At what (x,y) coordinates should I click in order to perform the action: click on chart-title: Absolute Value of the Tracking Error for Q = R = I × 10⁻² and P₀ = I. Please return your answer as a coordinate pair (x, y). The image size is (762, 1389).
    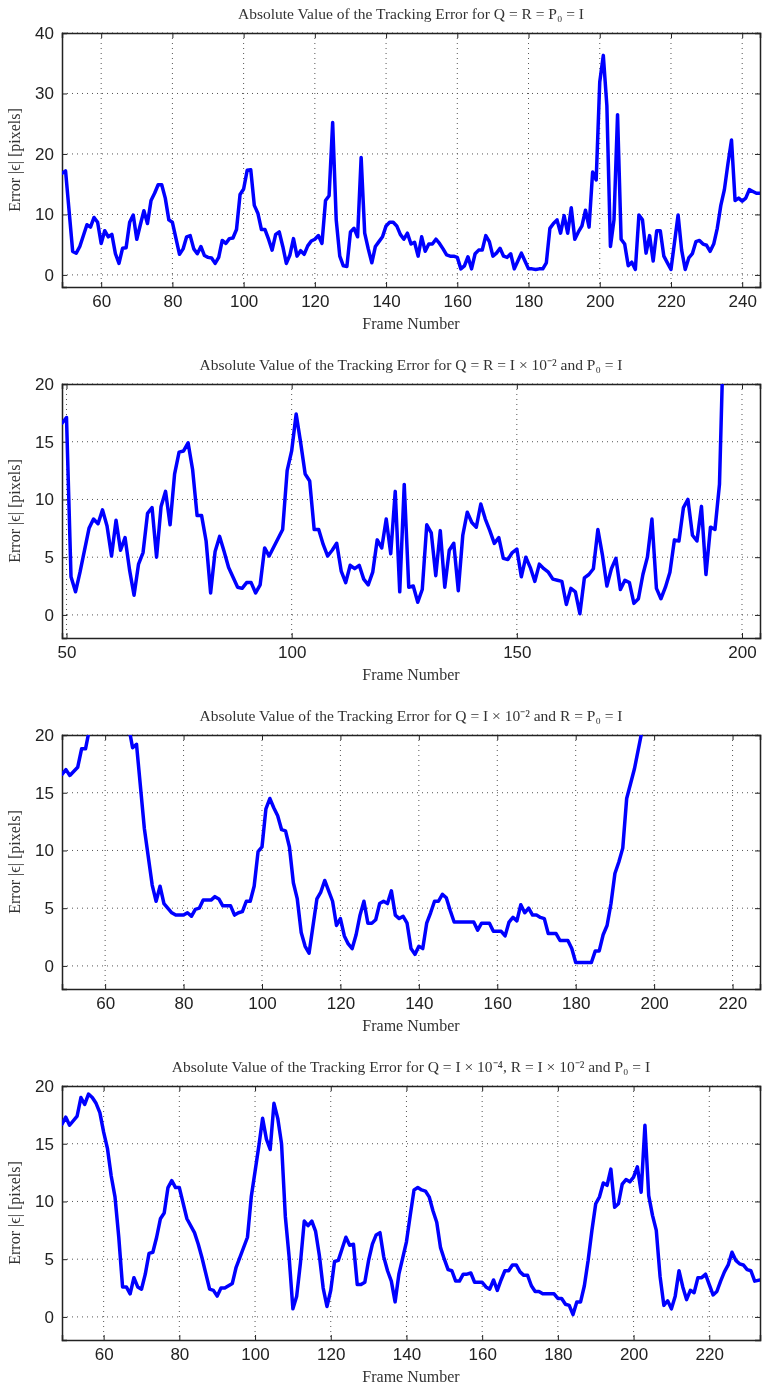
    Looking at the image, I should click on (411, 364).